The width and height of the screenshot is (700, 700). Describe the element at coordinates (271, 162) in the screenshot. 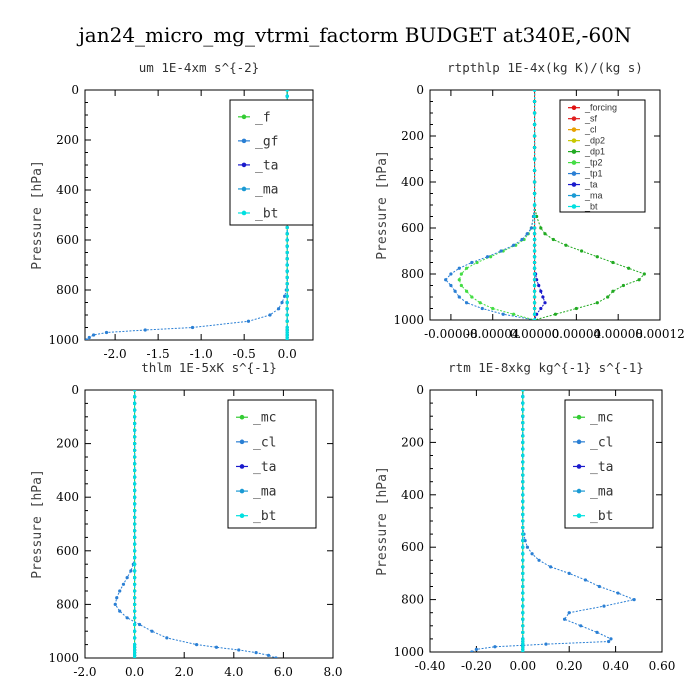

I see `legend-box` at that location.